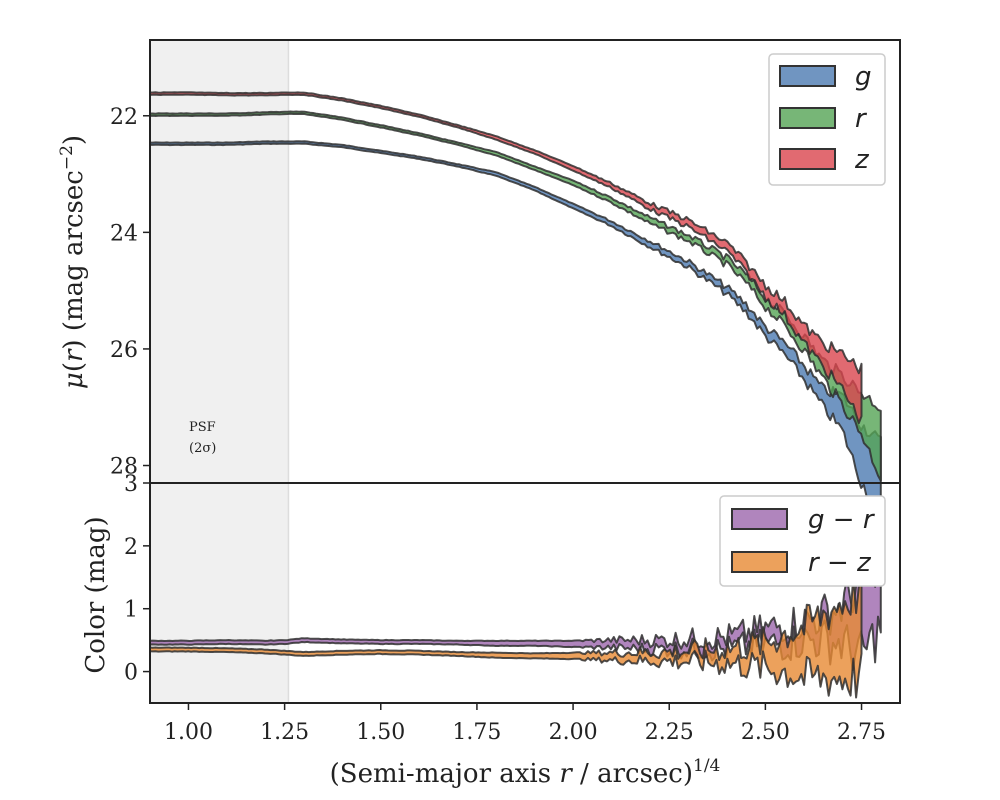  I want to click on bottom-ytick-label: 1, so click(131, 610).